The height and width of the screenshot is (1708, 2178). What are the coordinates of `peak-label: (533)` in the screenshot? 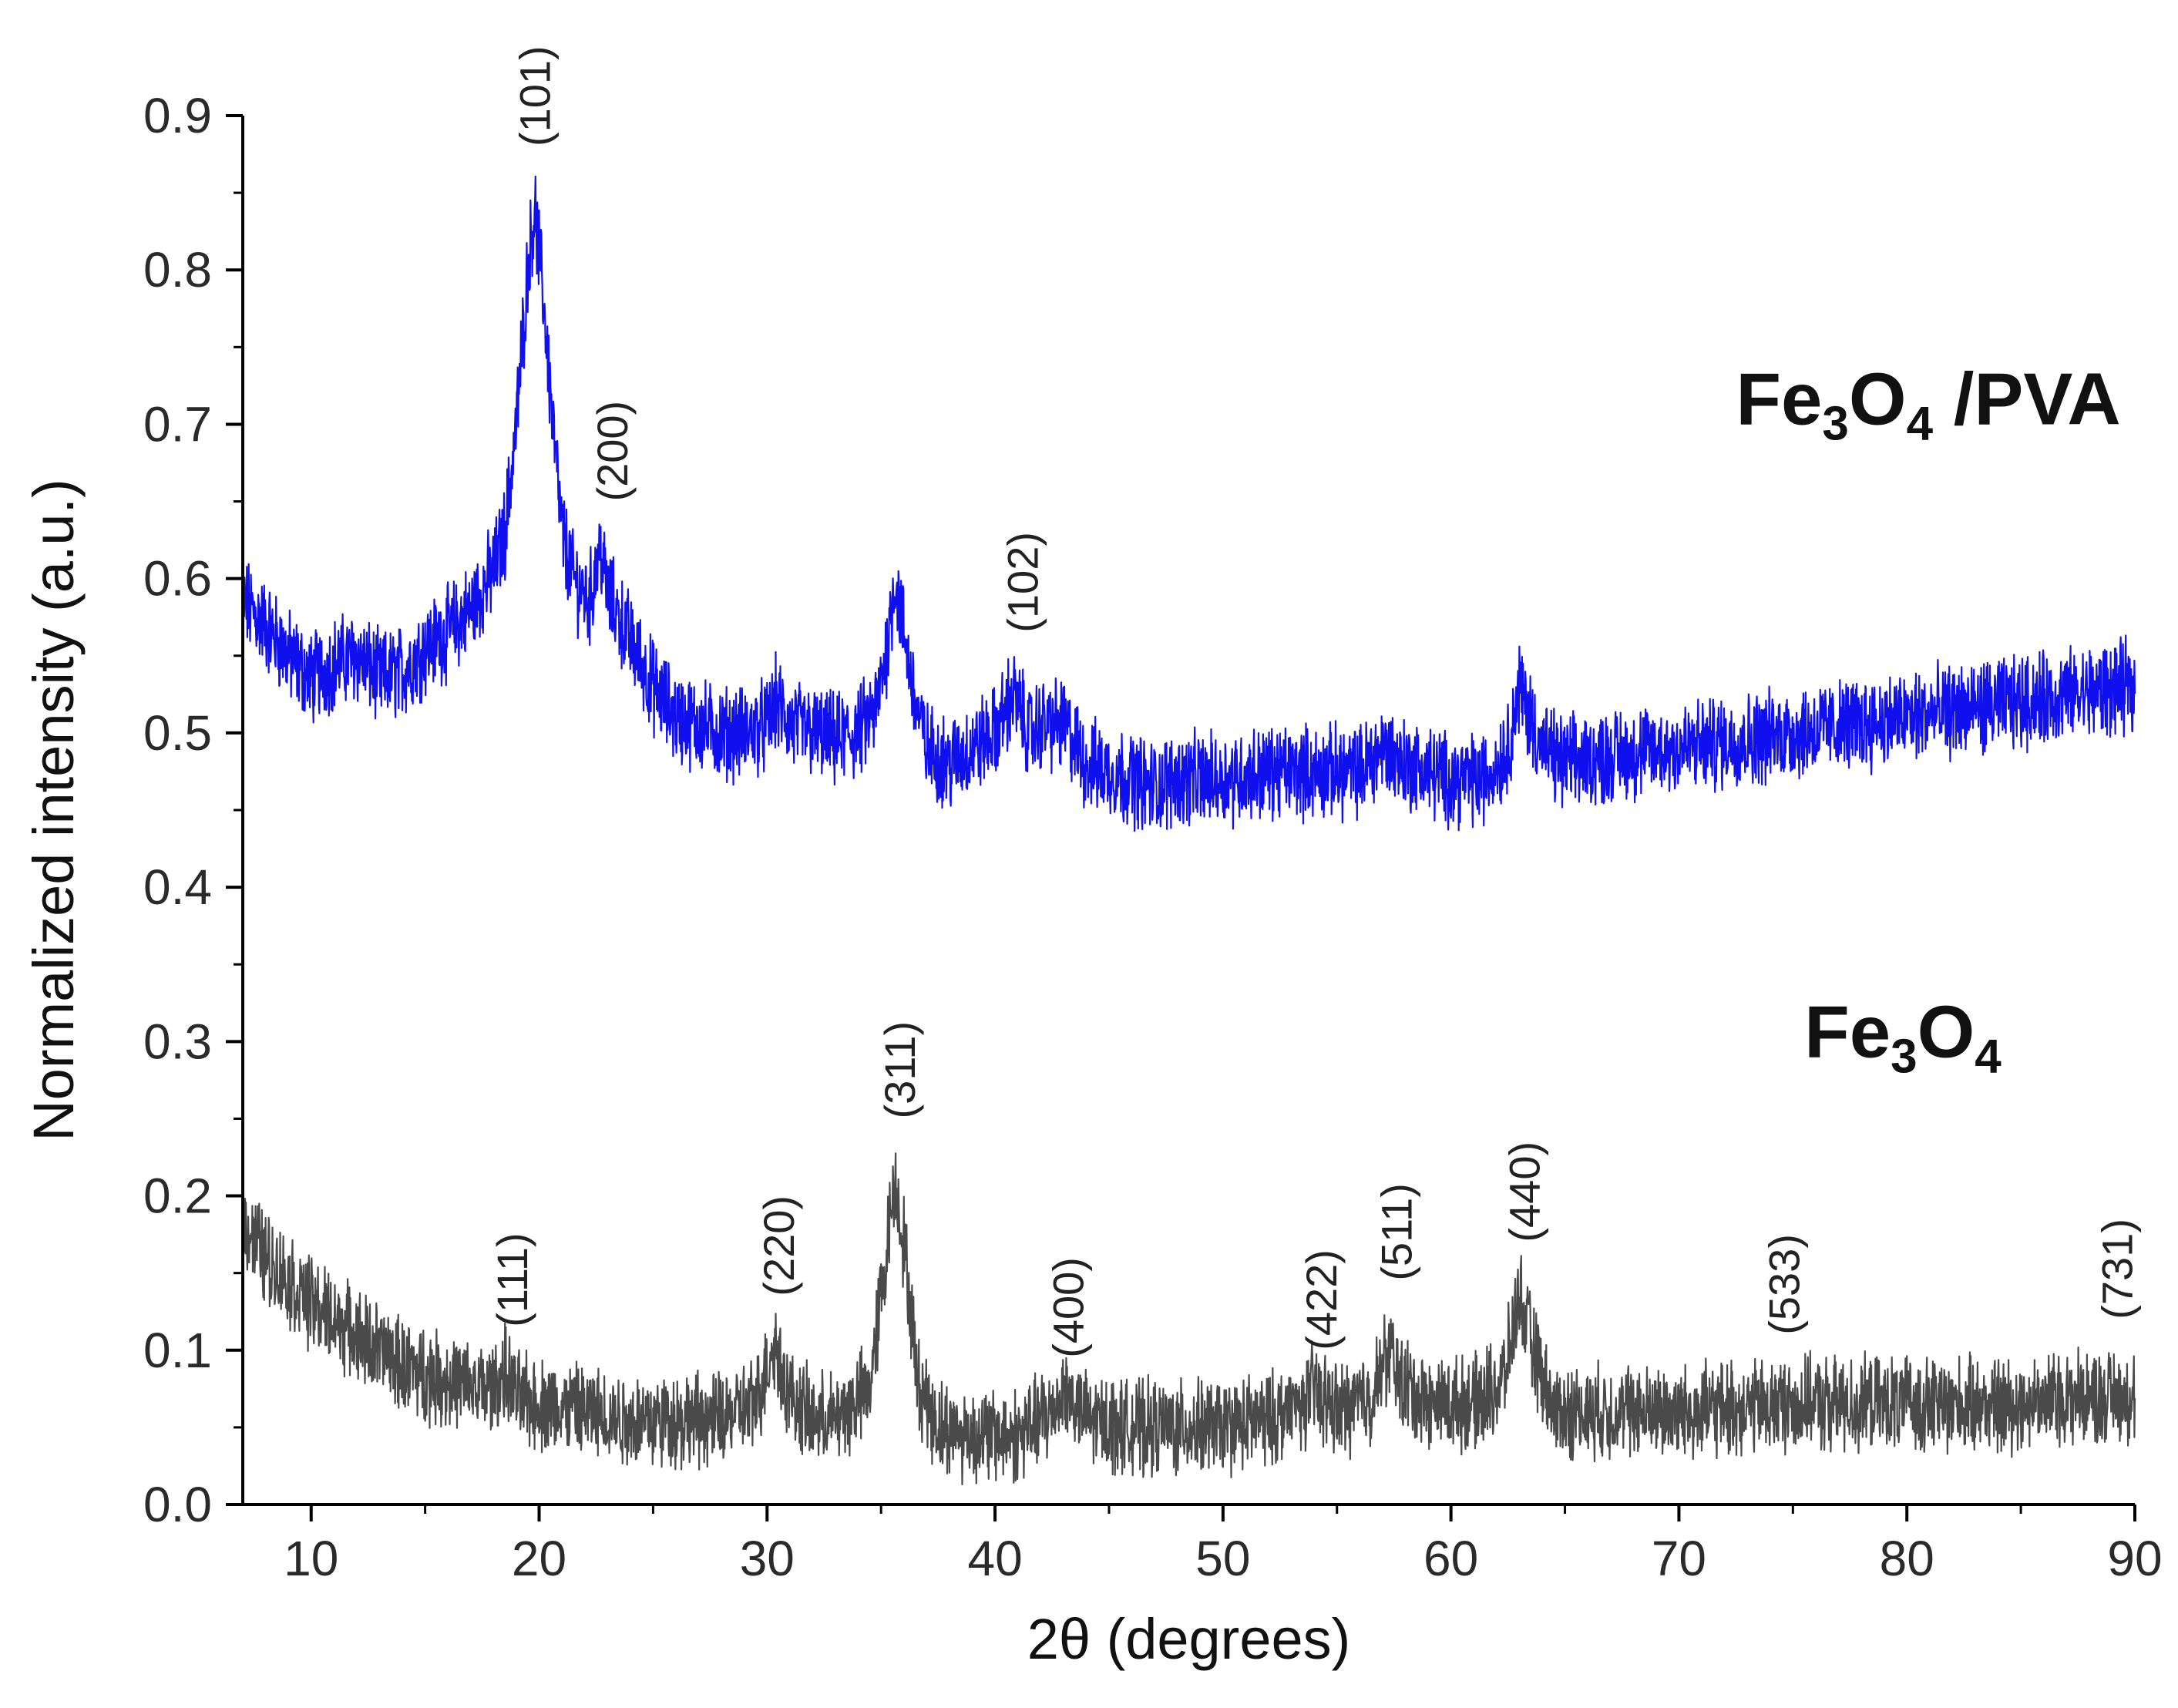 It's located at (1784, 1284).